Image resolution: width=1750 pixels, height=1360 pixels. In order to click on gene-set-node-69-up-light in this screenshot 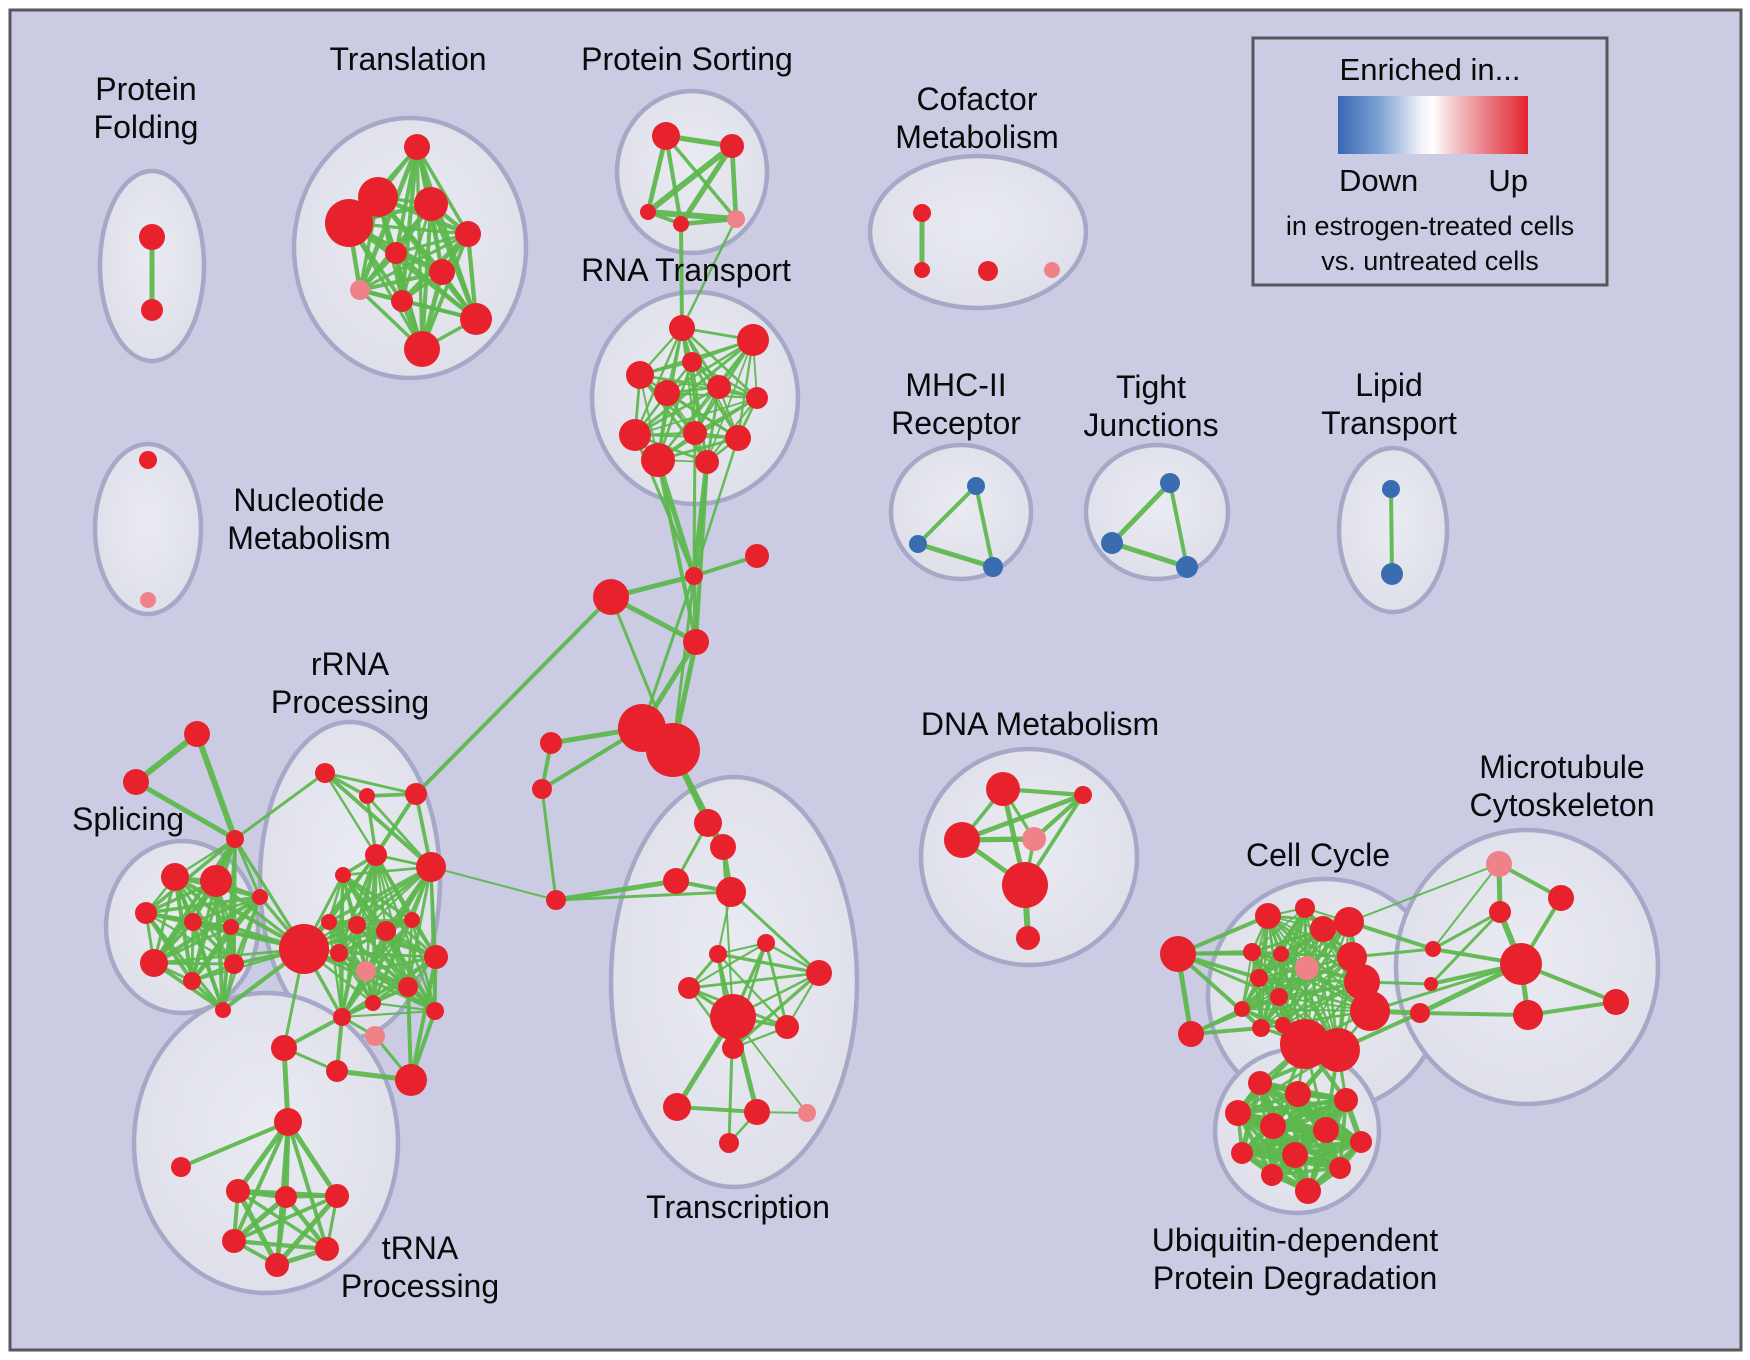, I will do `click(366, 971)`.